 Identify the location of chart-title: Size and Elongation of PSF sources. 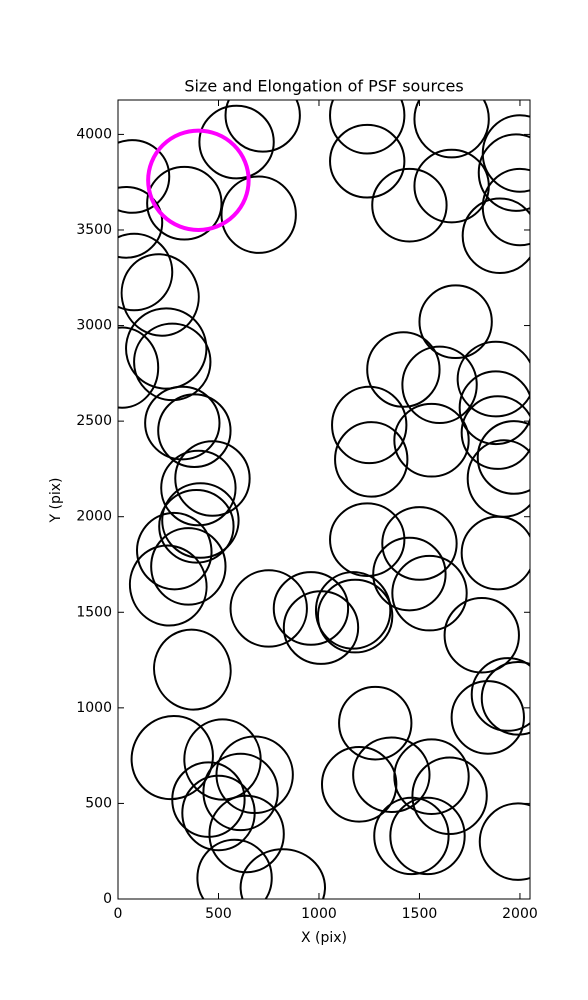
(323, 86).